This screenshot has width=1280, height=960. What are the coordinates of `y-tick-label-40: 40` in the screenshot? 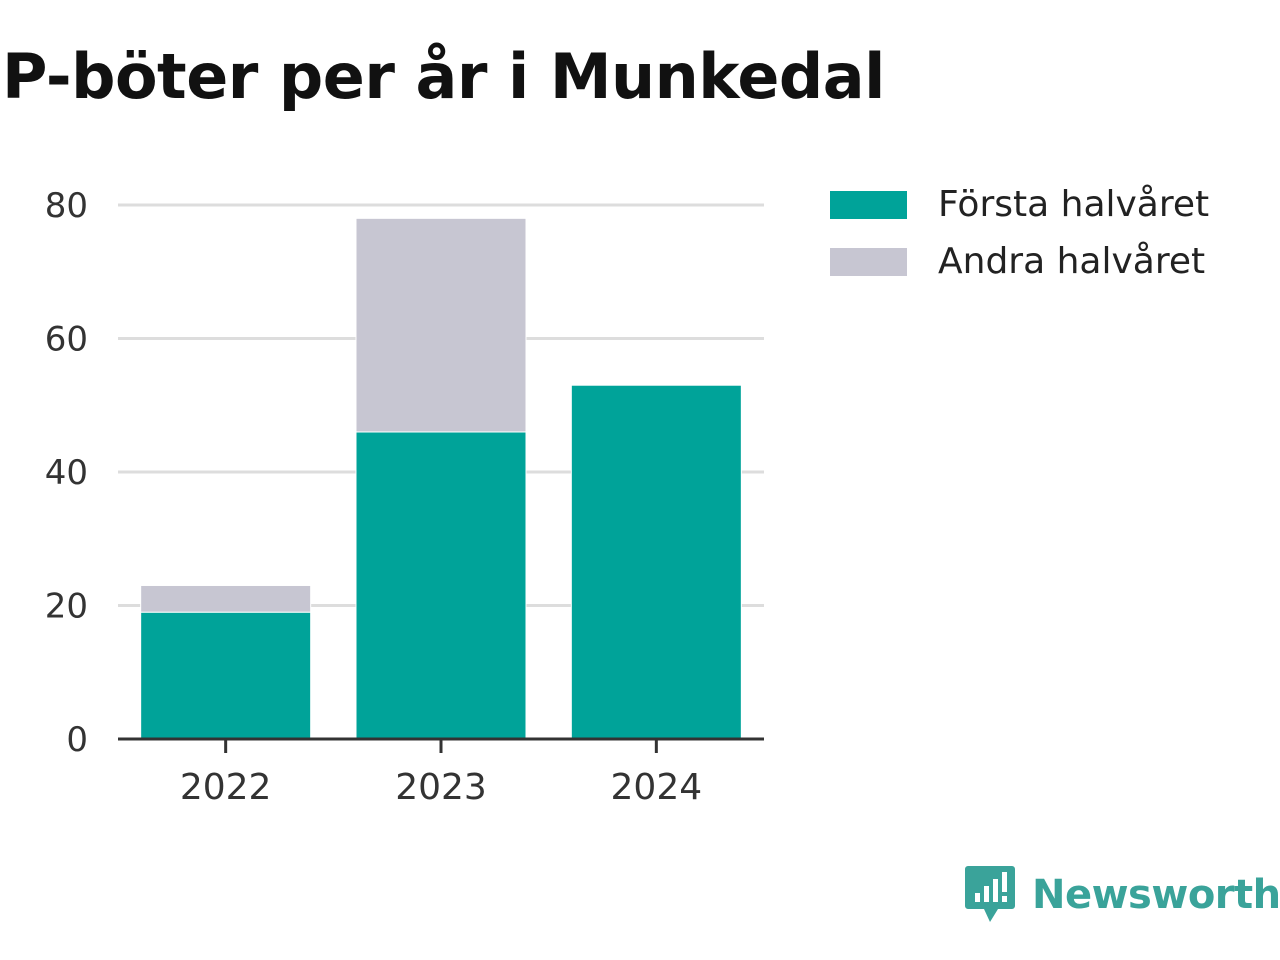 It's located at (66, 473).